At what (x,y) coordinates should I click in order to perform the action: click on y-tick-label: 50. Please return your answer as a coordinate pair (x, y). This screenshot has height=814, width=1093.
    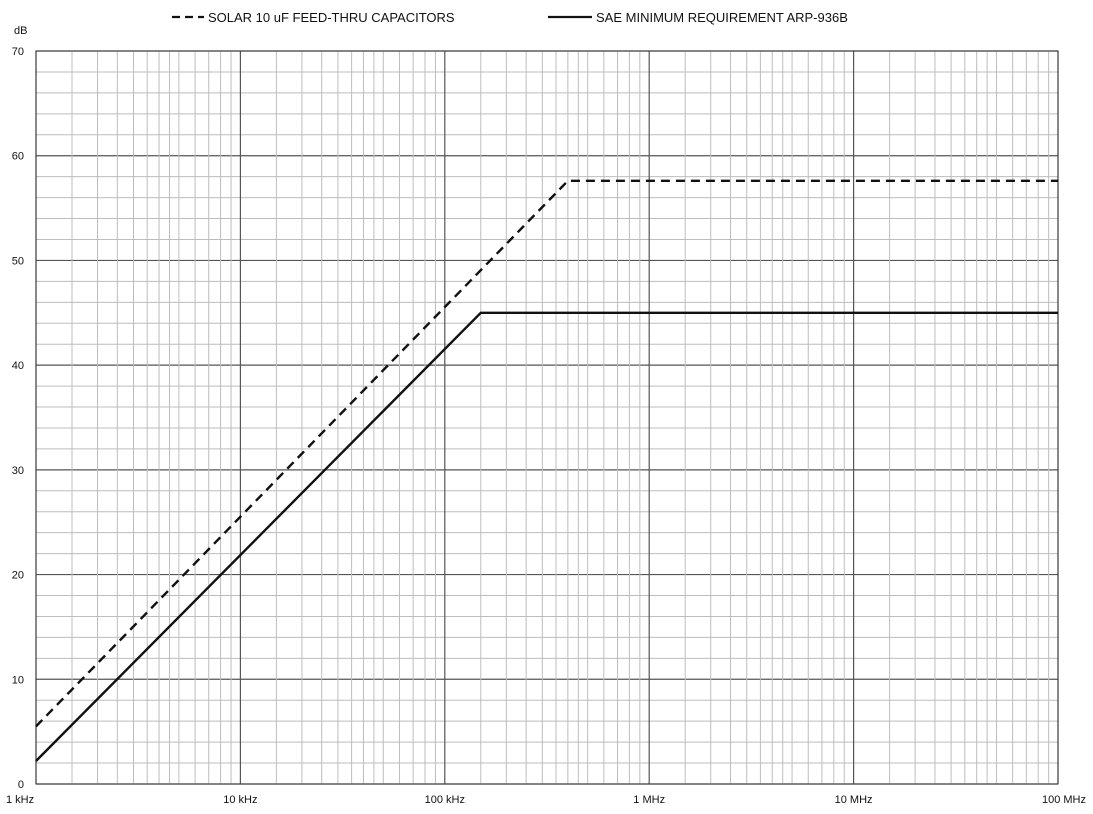
    Looking at the image, I should click on (18, 261).